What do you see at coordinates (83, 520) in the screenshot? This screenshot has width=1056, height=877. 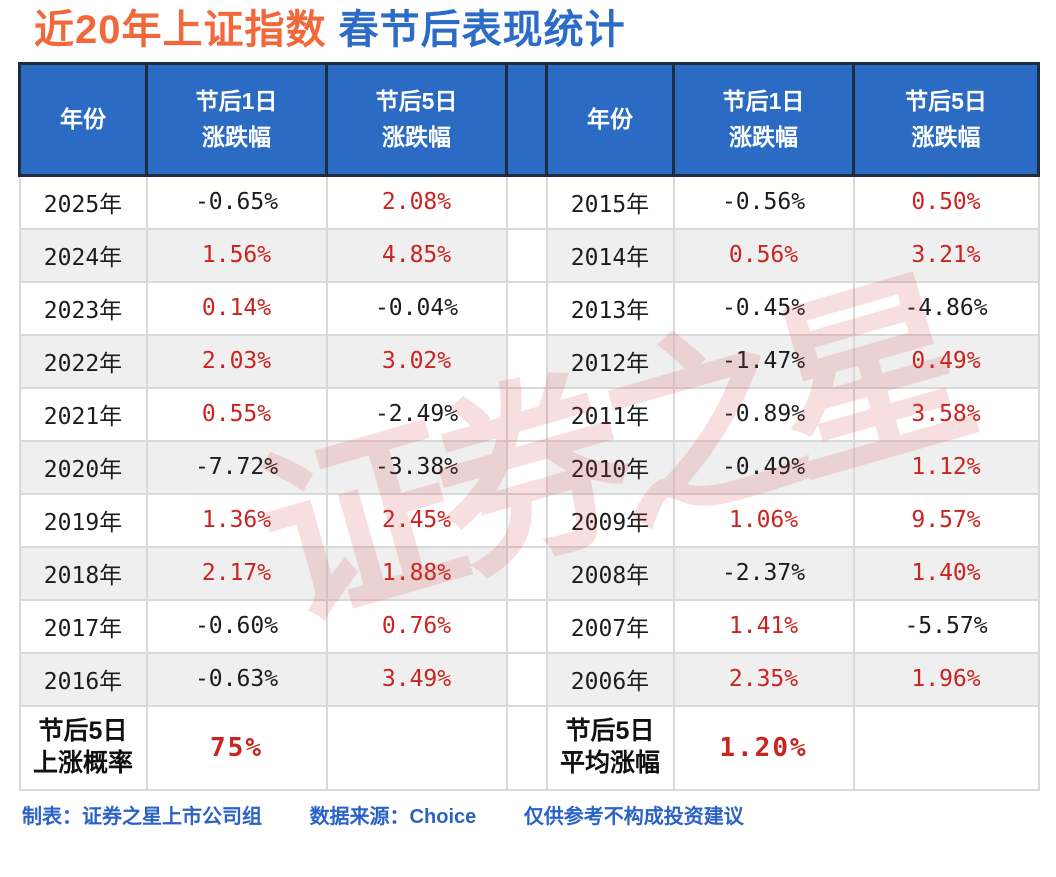 I see `year-cell: 2019年` at bounding box center [83, 520].